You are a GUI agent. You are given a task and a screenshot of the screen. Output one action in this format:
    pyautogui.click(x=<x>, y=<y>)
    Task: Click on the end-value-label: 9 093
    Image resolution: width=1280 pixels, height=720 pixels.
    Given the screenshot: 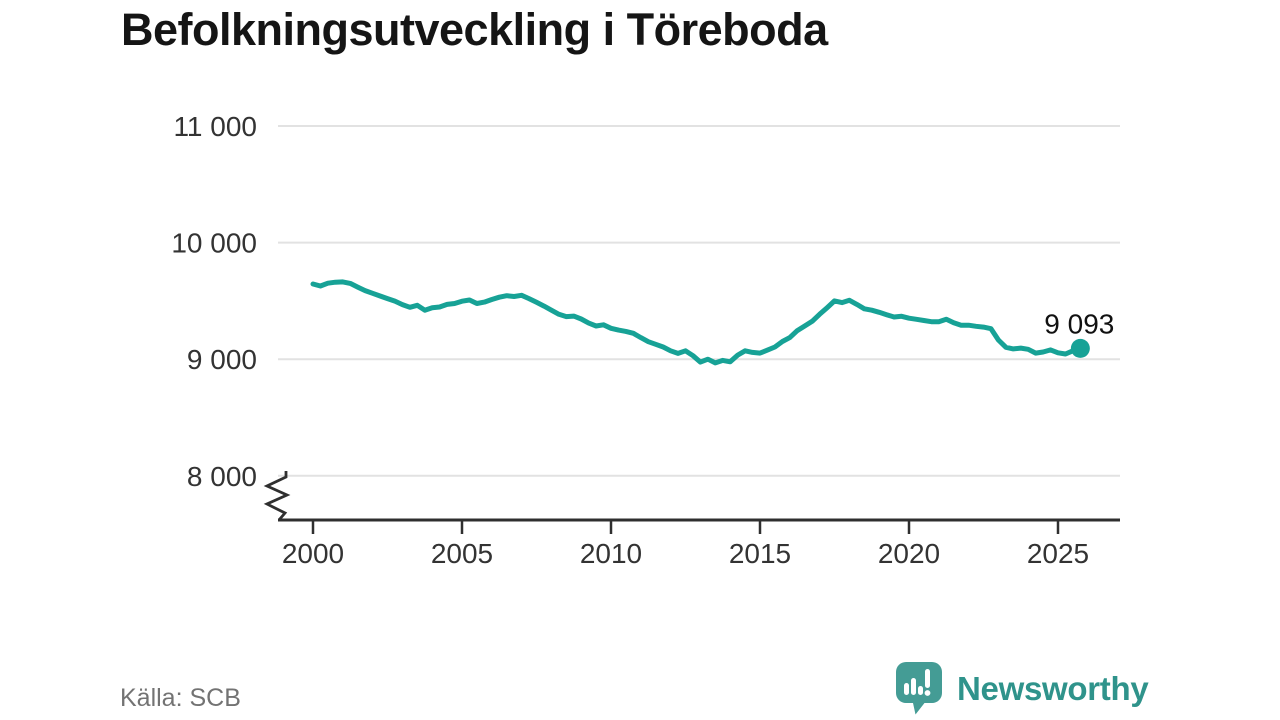 What is the action you would take?
    pyautogui.click(x=1079, y=323)
    